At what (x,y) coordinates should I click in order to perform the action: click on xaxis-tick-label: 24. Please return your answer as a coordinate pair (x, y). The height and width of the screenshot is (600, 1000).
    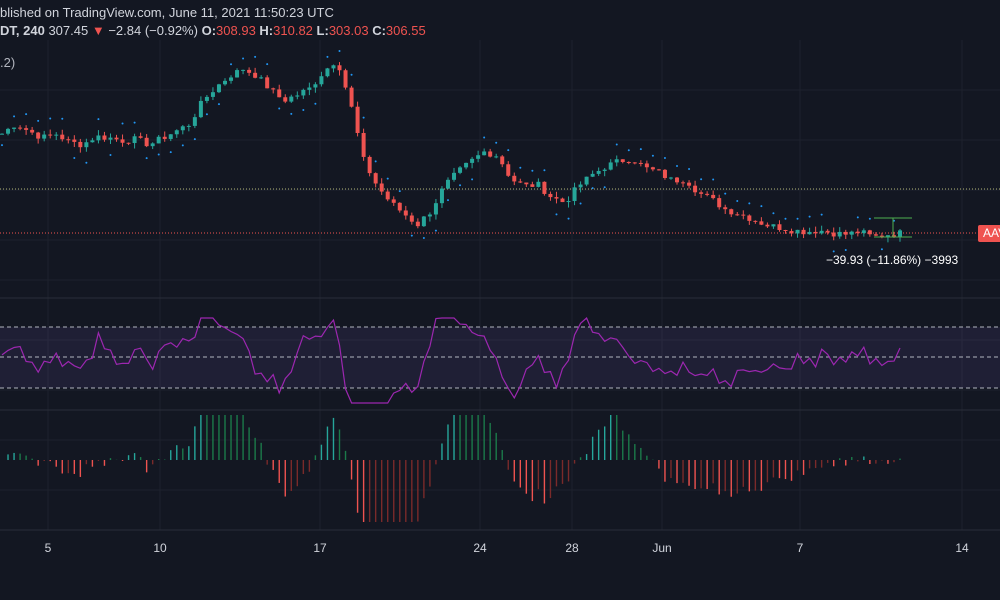
    Looking at the image, I should click on (480, 548).